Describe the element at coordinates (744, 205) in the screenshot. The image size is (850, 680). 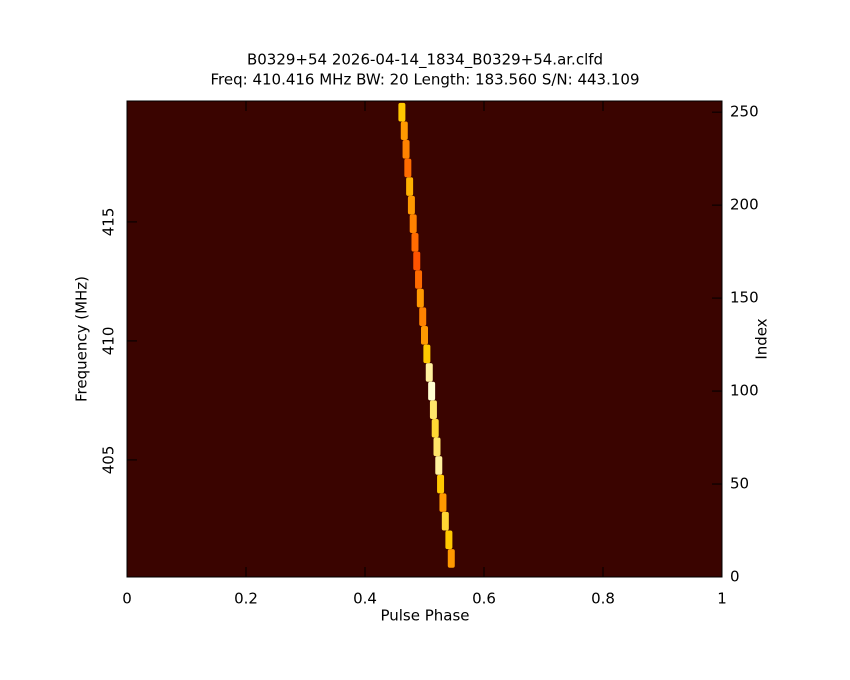
I see `y2-tick-label: 200` at that location.